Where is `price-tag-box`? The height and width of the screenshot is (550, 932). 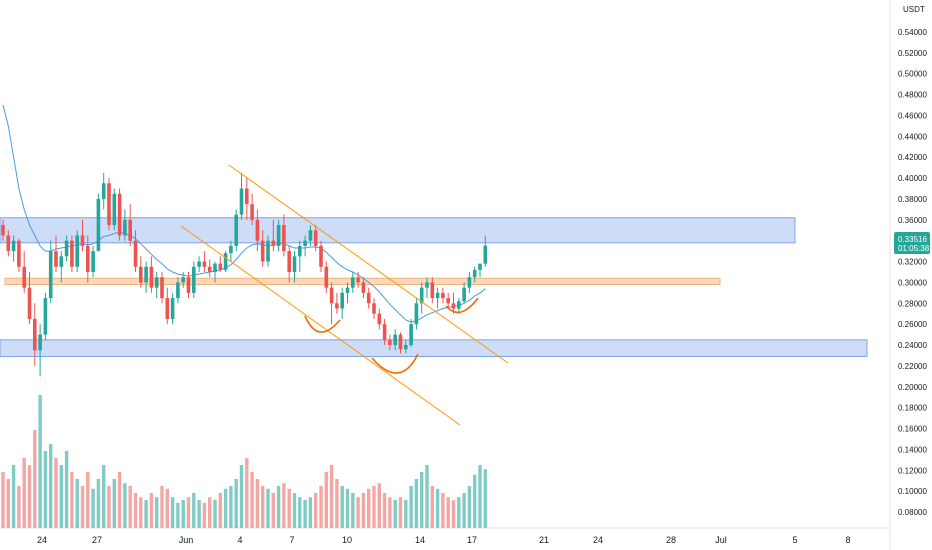 price-tag-box is located at coordinates (912, 243).